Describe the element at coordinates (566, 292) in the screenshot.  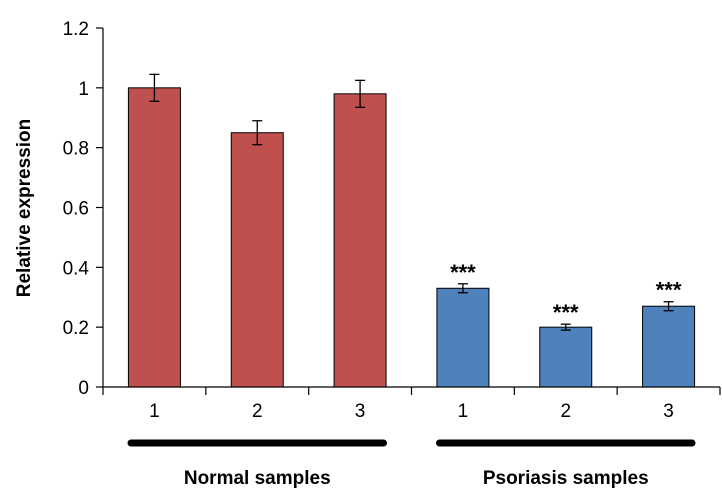
I see `significance-annotations: *** *** ***` at that location.